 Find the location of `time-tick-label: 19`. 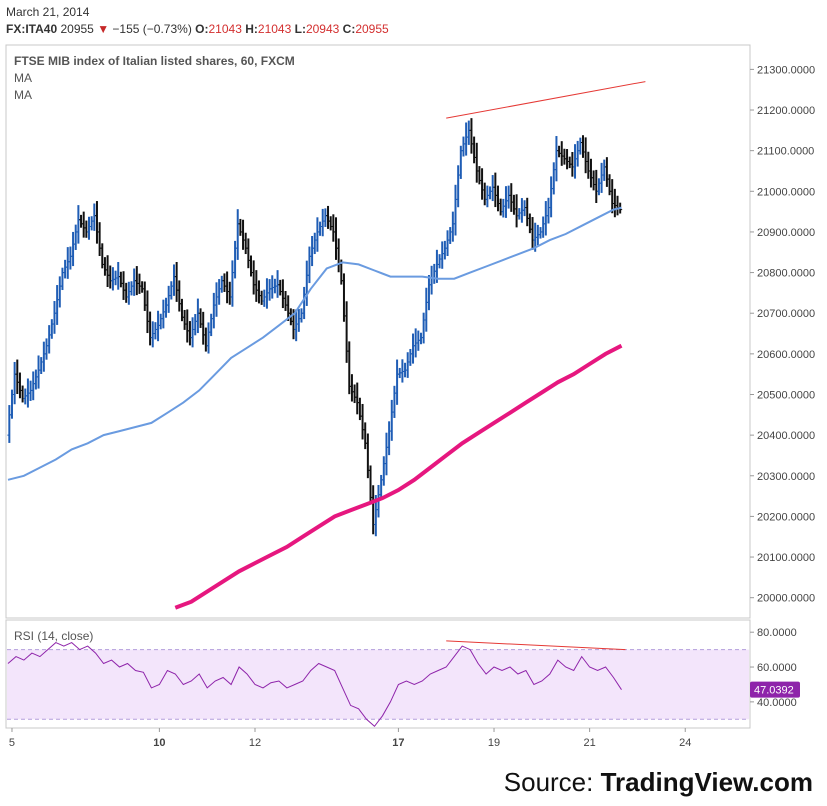

time-tick-label: 19 is located at coordinates (494, 743).